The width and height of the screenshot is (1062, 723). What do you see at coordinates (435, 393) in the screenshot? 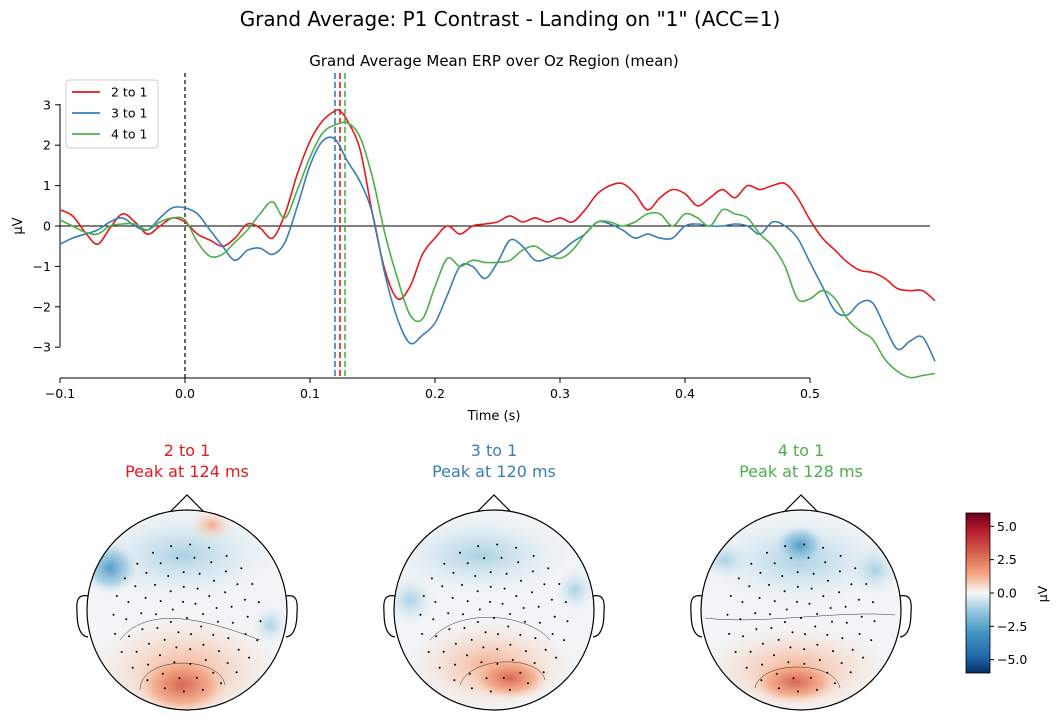
I see `x-tick-label: 0.2` at bounding box center [435, 393].